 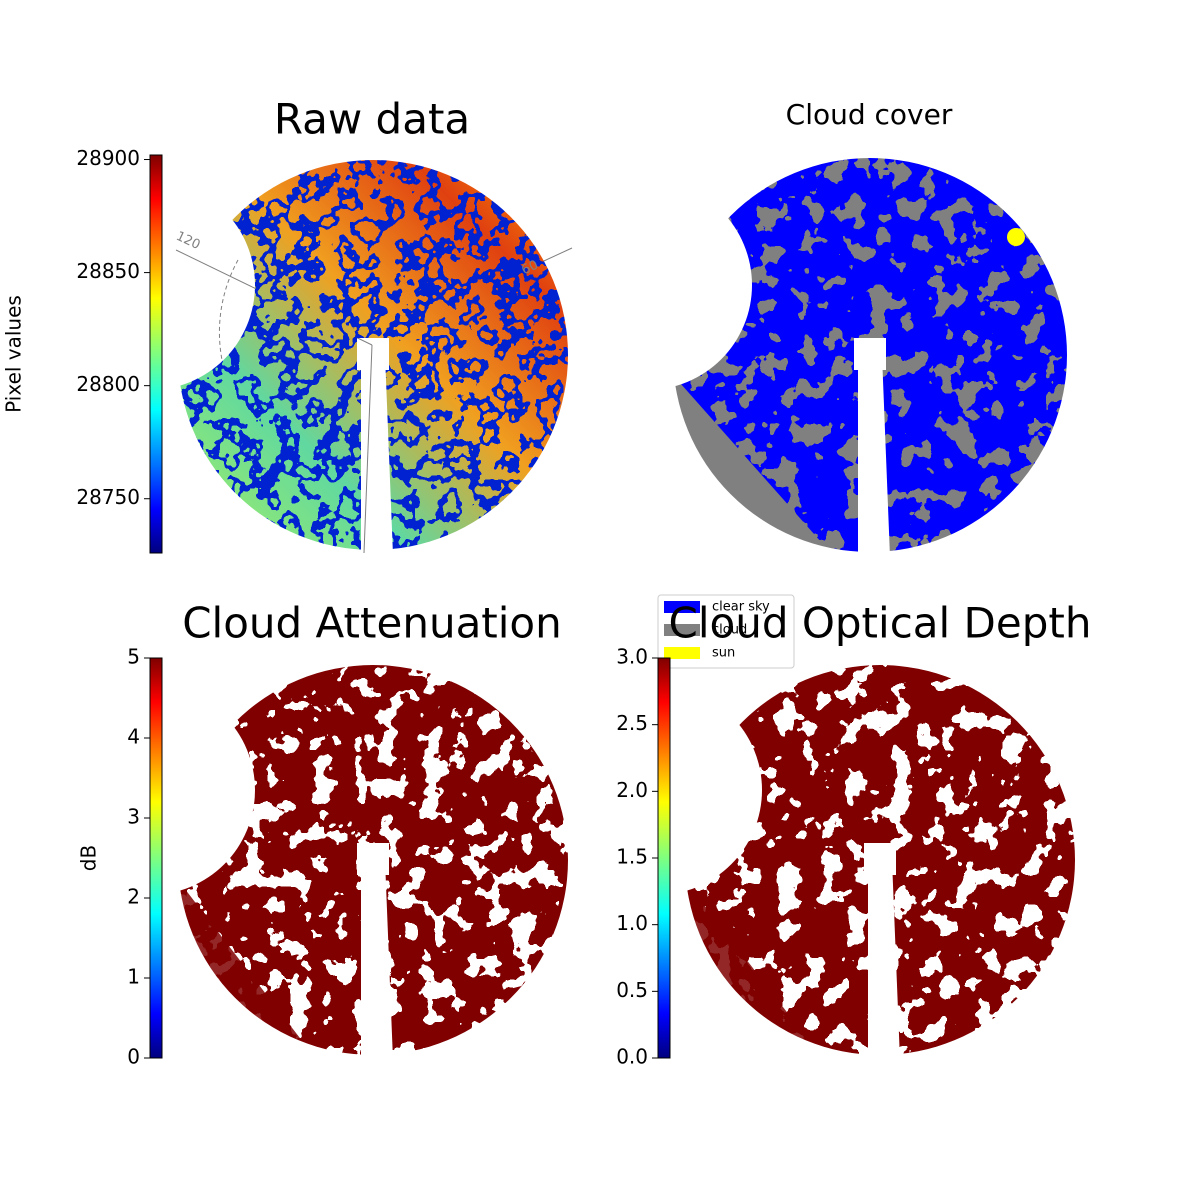 I want to click on colorbar-tick-label: 1, so click(x=133, y=977).